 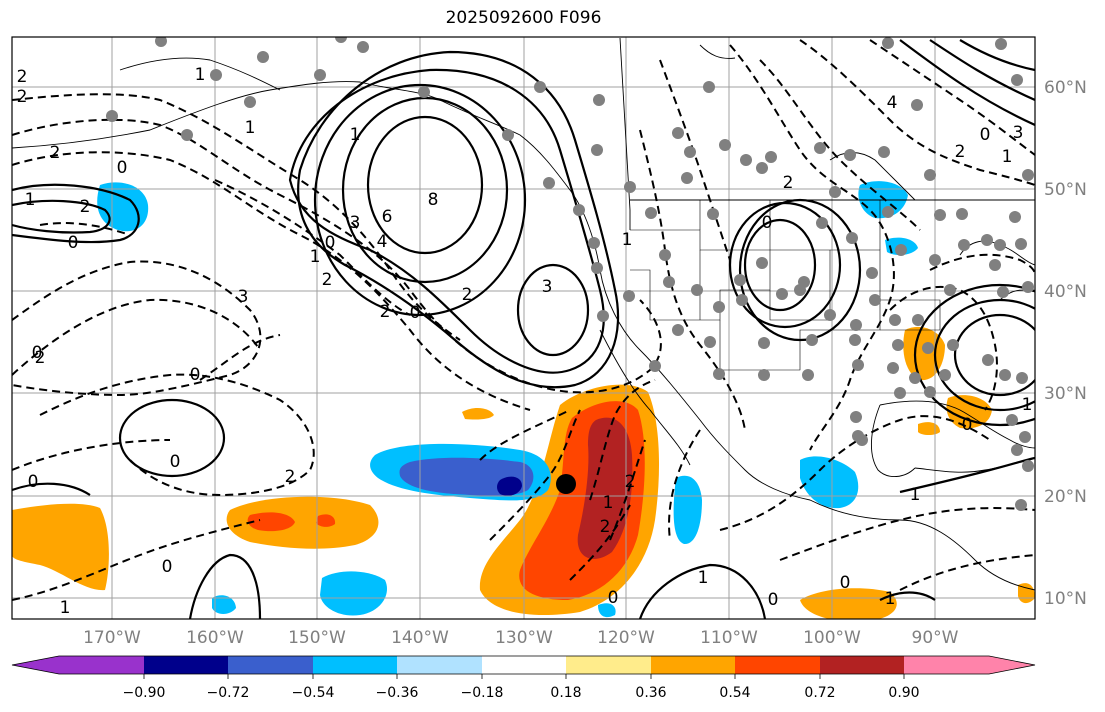 What do you see at coordinates (1065, 394) in the screenshot?
I see `lat-label: 30°N` at bounding box center [1065, 394].